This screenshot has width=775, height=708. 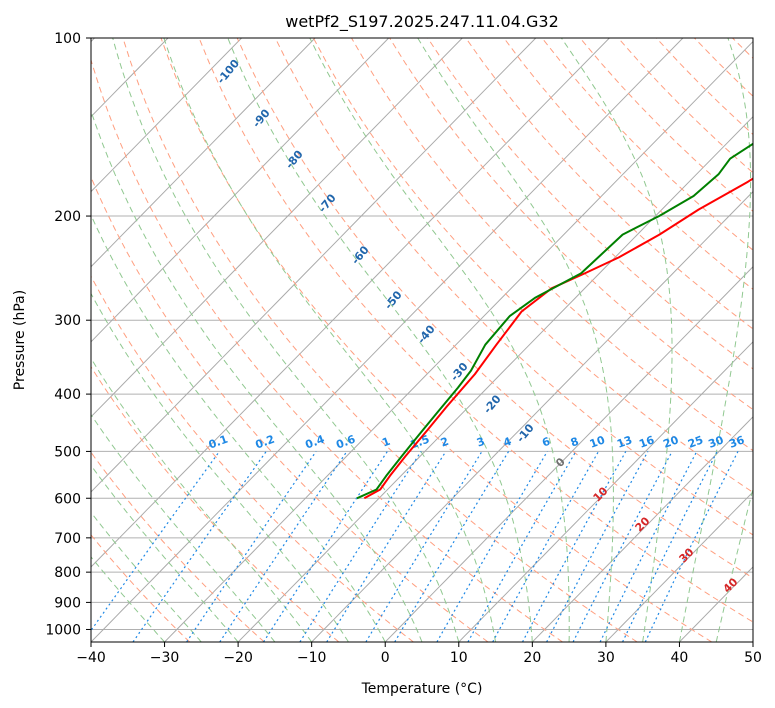 I want to click on mixing-ratio-label: 36, so click(x=736, y=442).